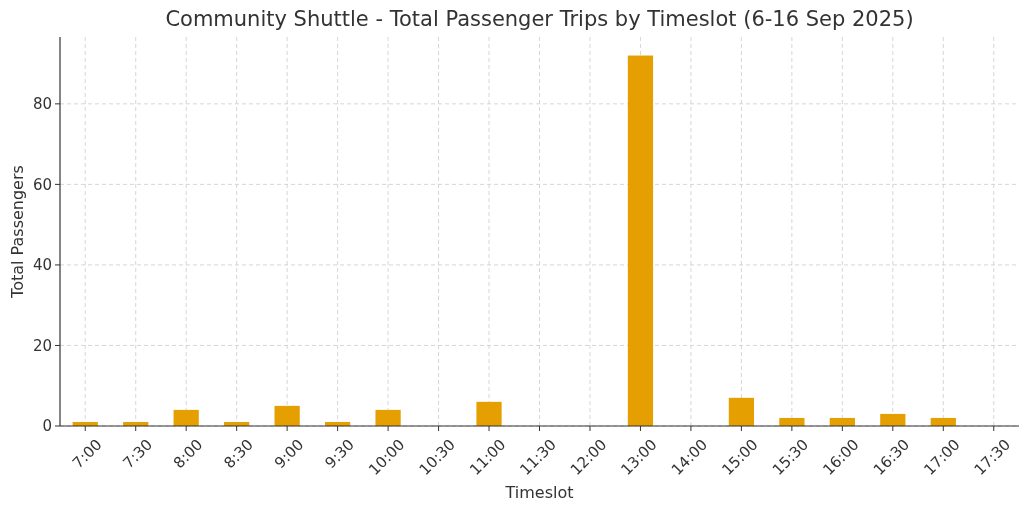 The image size is (1019, 505). I want to click on y-tick-label: 20, so click(42, 345).